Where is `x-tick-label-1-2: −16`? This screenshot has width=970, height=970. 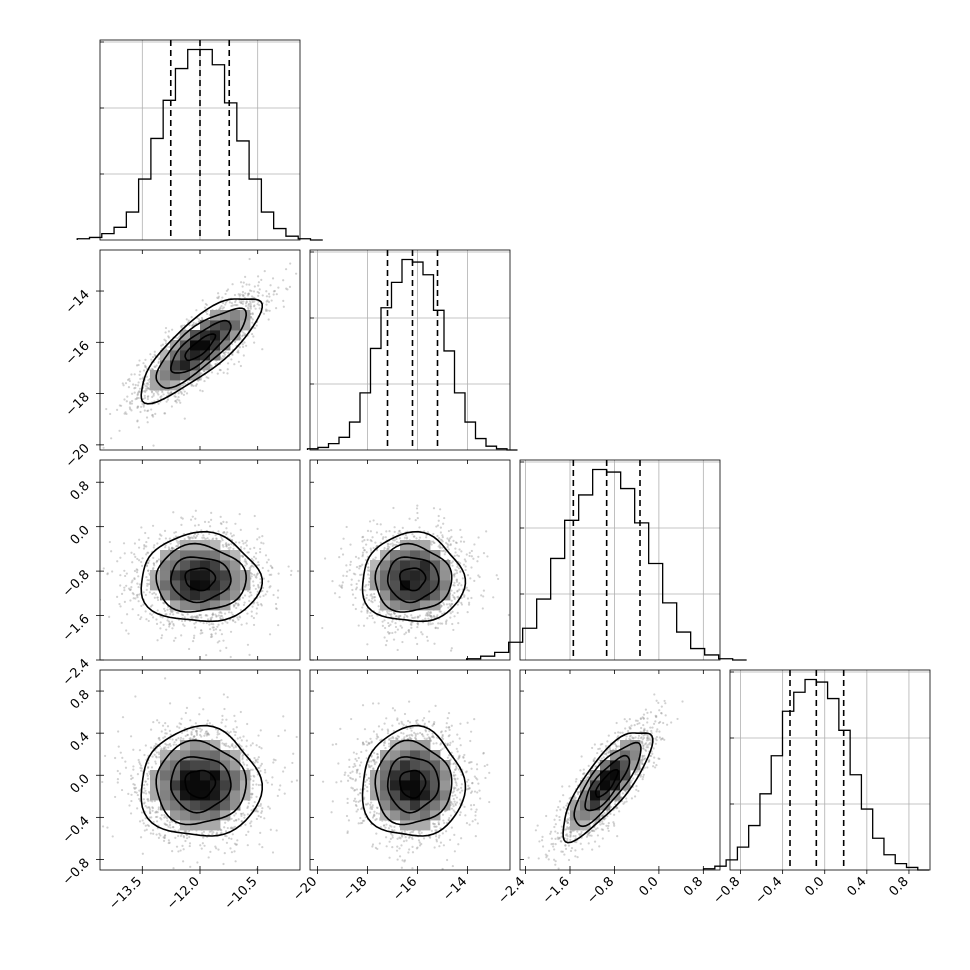
x-tick-label-1-2: −16 is located at coordinates (405, 889).